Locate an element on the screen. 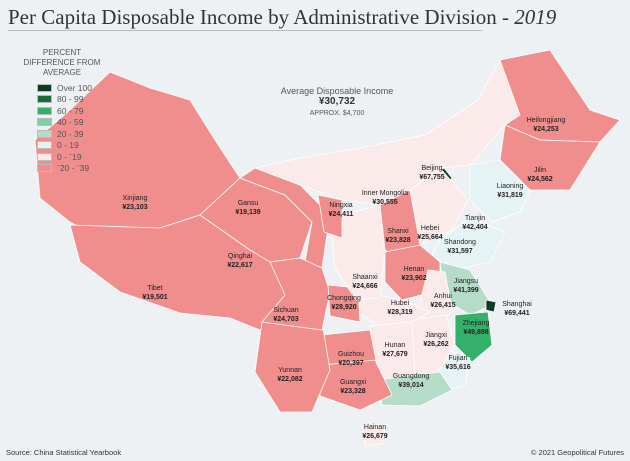 The width and height of the screenshot is (630, 461). province-value: ¥25,664 is located at coordinates (429, 237).